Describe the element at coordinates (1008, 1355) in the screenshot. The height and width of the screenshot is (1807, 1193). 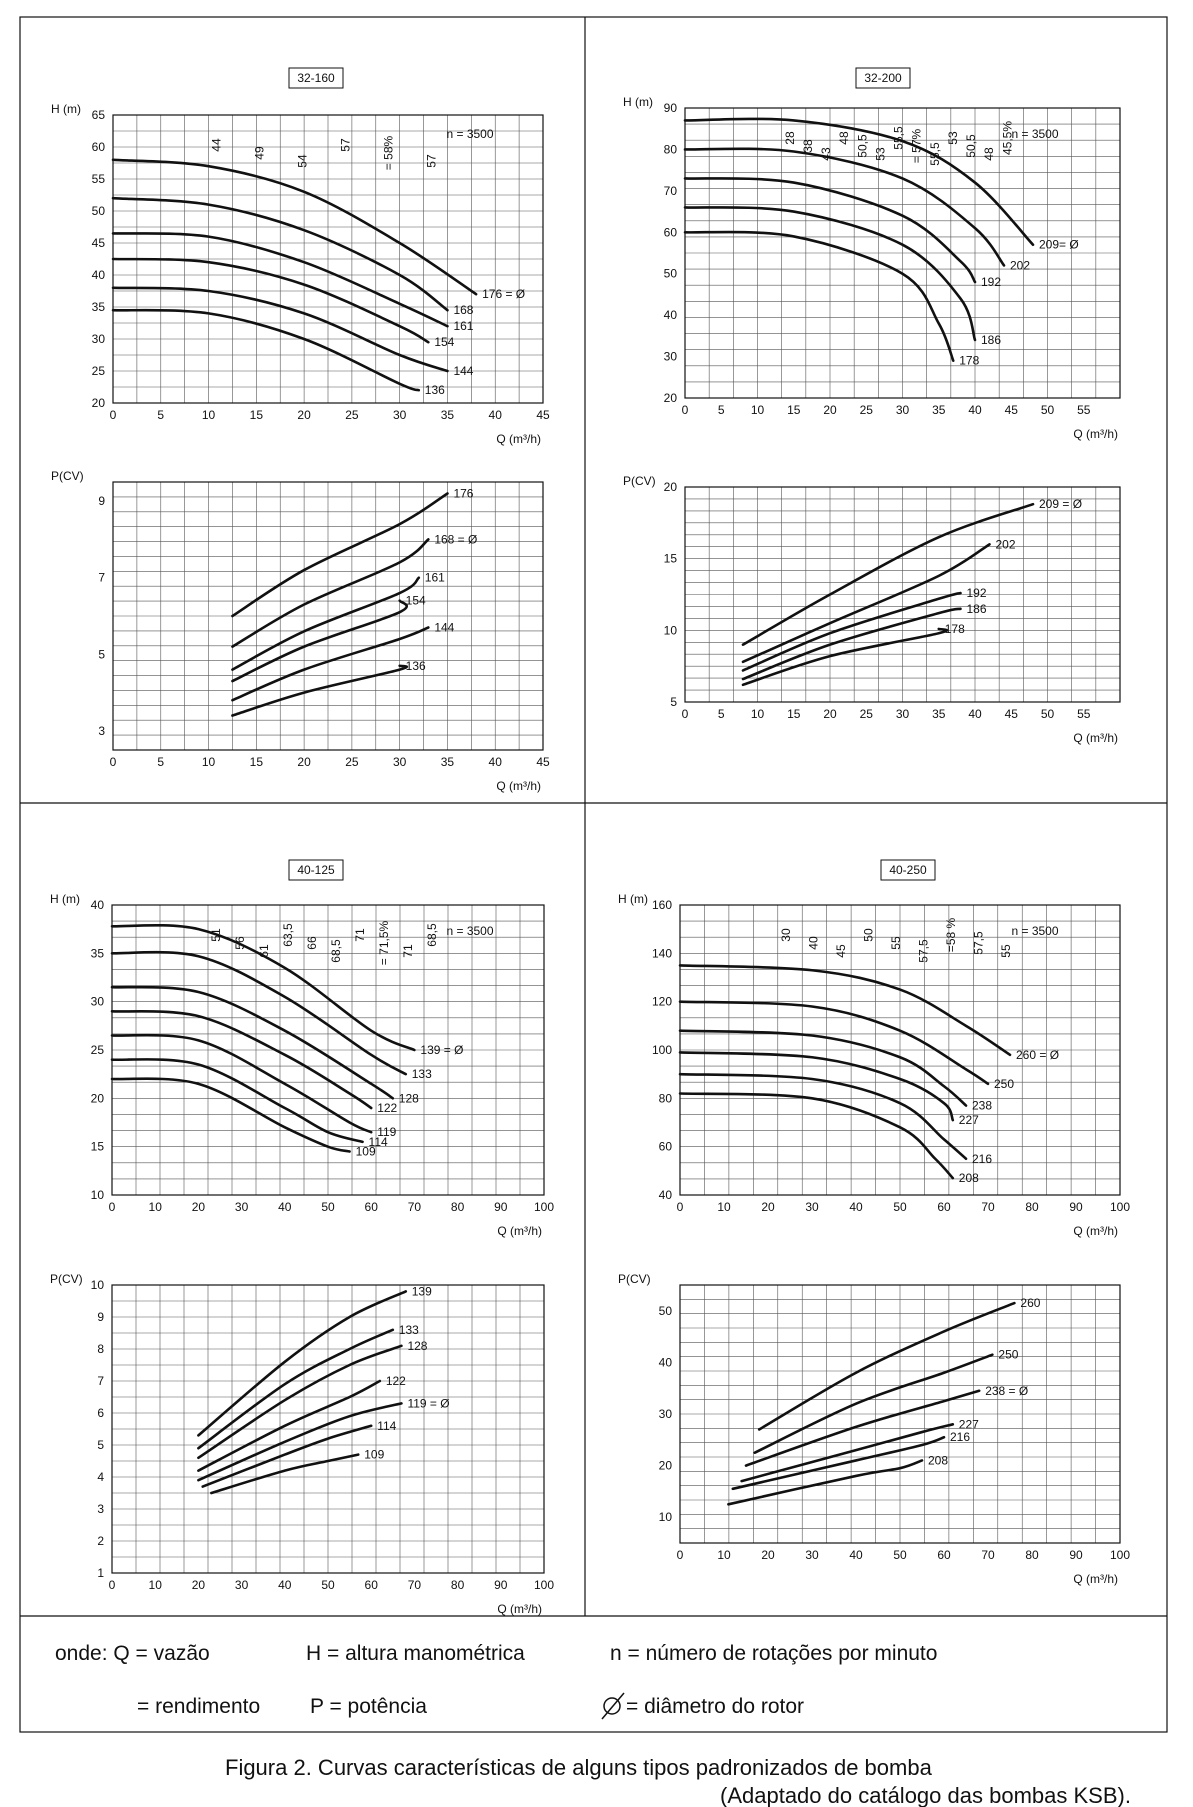
I see `series-label: 250` at that location.